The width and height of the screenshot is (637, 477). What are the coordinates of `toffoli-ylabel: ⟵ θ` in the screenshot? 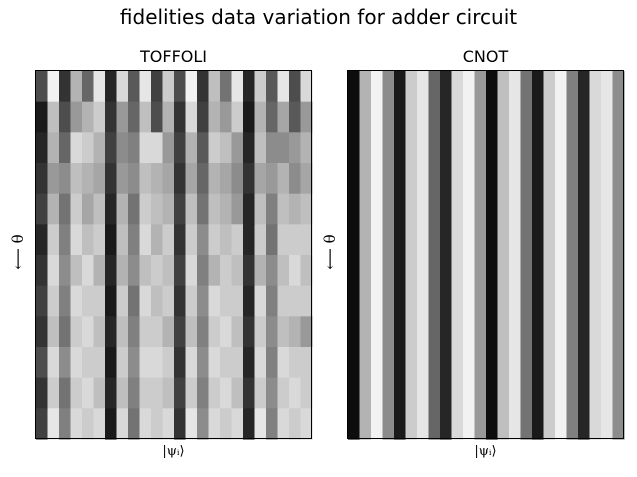 It's located at (18, 252).